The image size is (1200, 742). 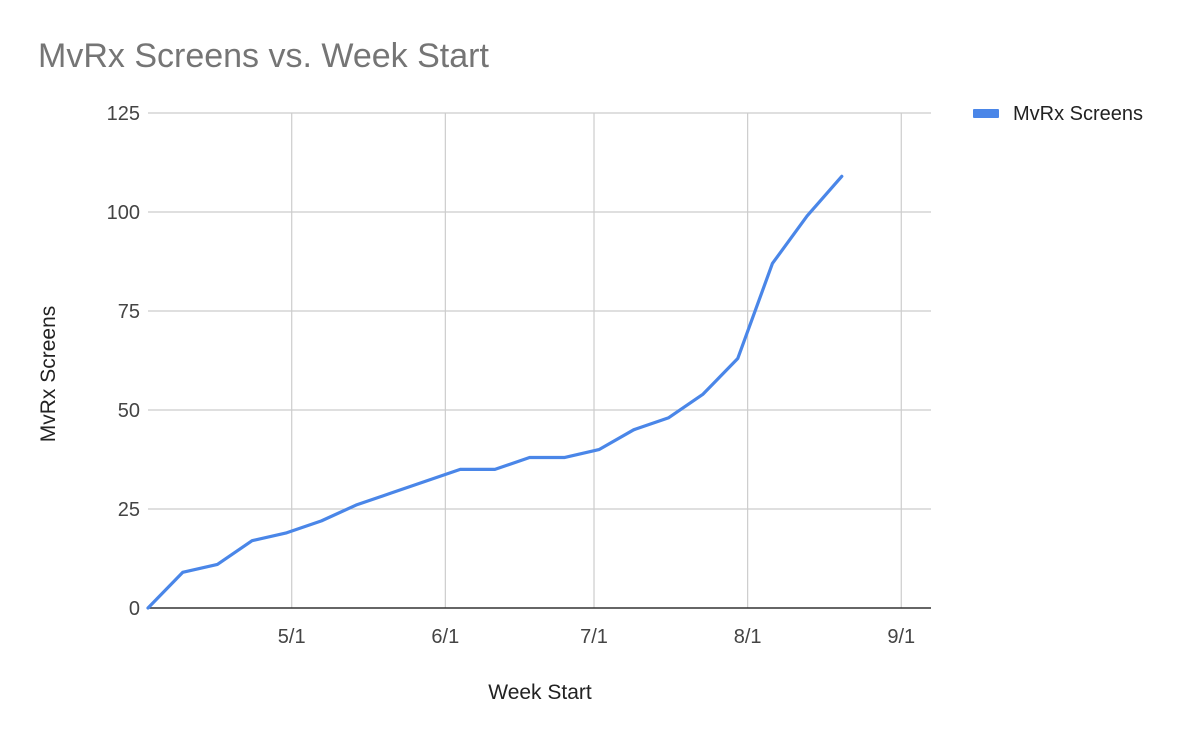 What do you see at coordinates (134, 609) in the screenshot?
I see `y-tick-label: 0` at bounding box center [134, 609].